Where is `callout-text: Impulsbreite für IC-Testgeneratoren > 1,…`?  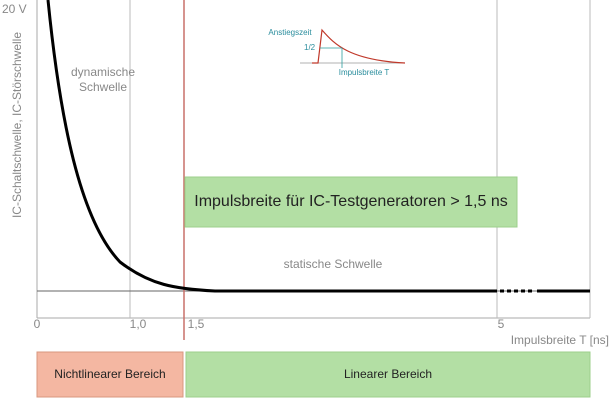
callout-text: Impulsbreite für IC-Testgeneratoren > 1,… is located at coordinates (351, 201).